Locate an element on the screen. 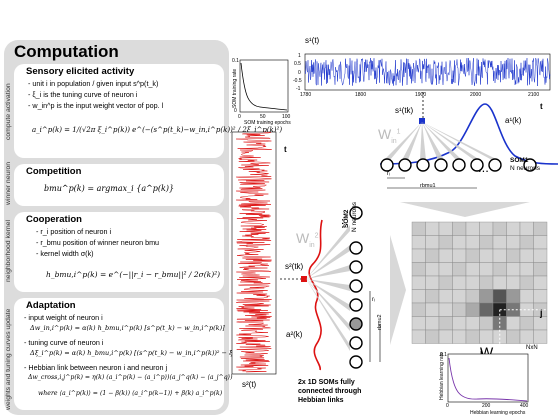 This screenshot has height=419, width=560. s2-label: s²(t) is located at coordinates (249, 384).